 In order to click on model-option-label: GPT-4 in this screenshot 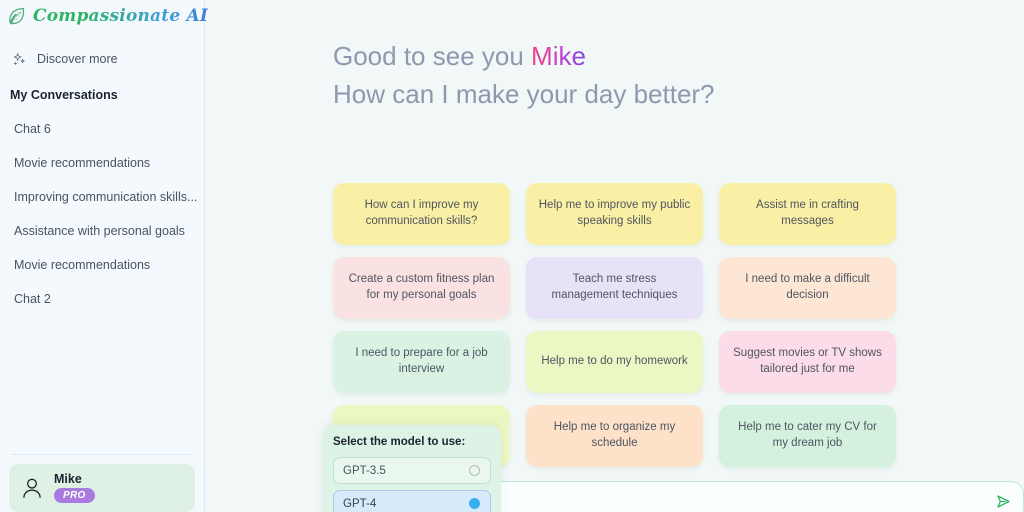, I will do `click(360, 503)`.